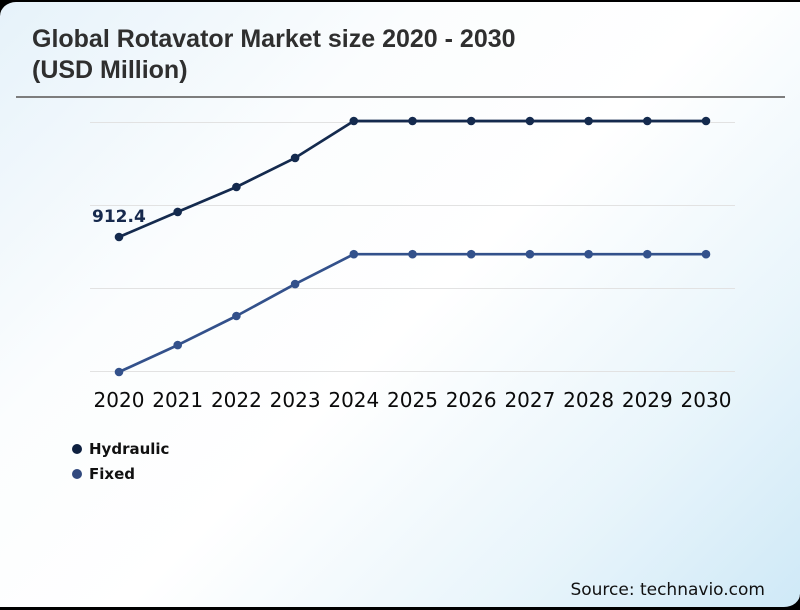 This screenshot has width=800, height=610. What do you see at coordinates (178, 400) in the screenshot?
I see `x-axis-label: 2021` at bounding box center [178, 400].